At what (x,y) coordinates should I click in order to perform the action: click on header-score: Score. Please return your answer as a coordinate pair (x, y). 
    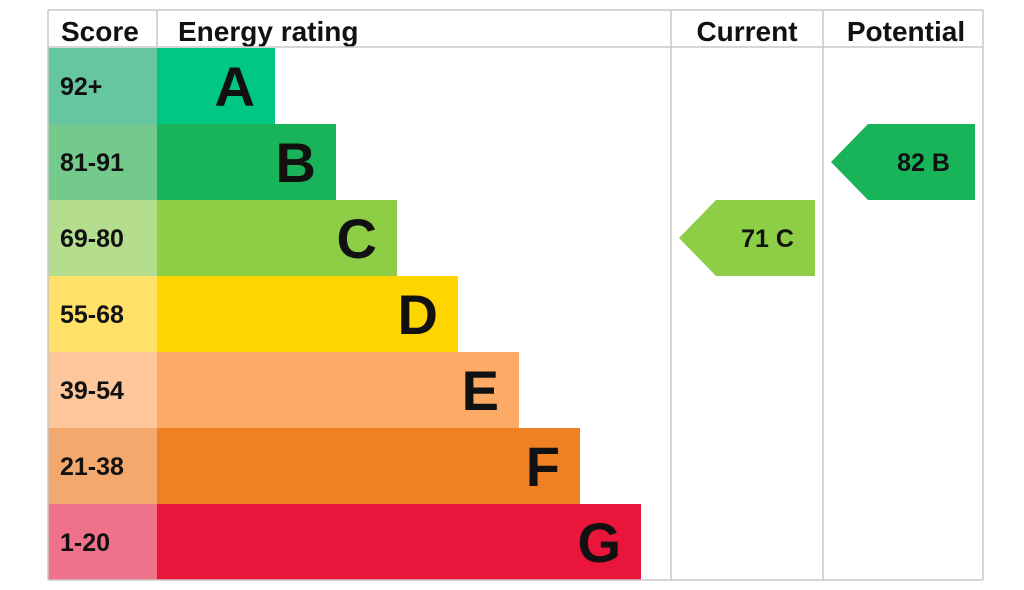
    Looking at the image, I should click on (100, 31).